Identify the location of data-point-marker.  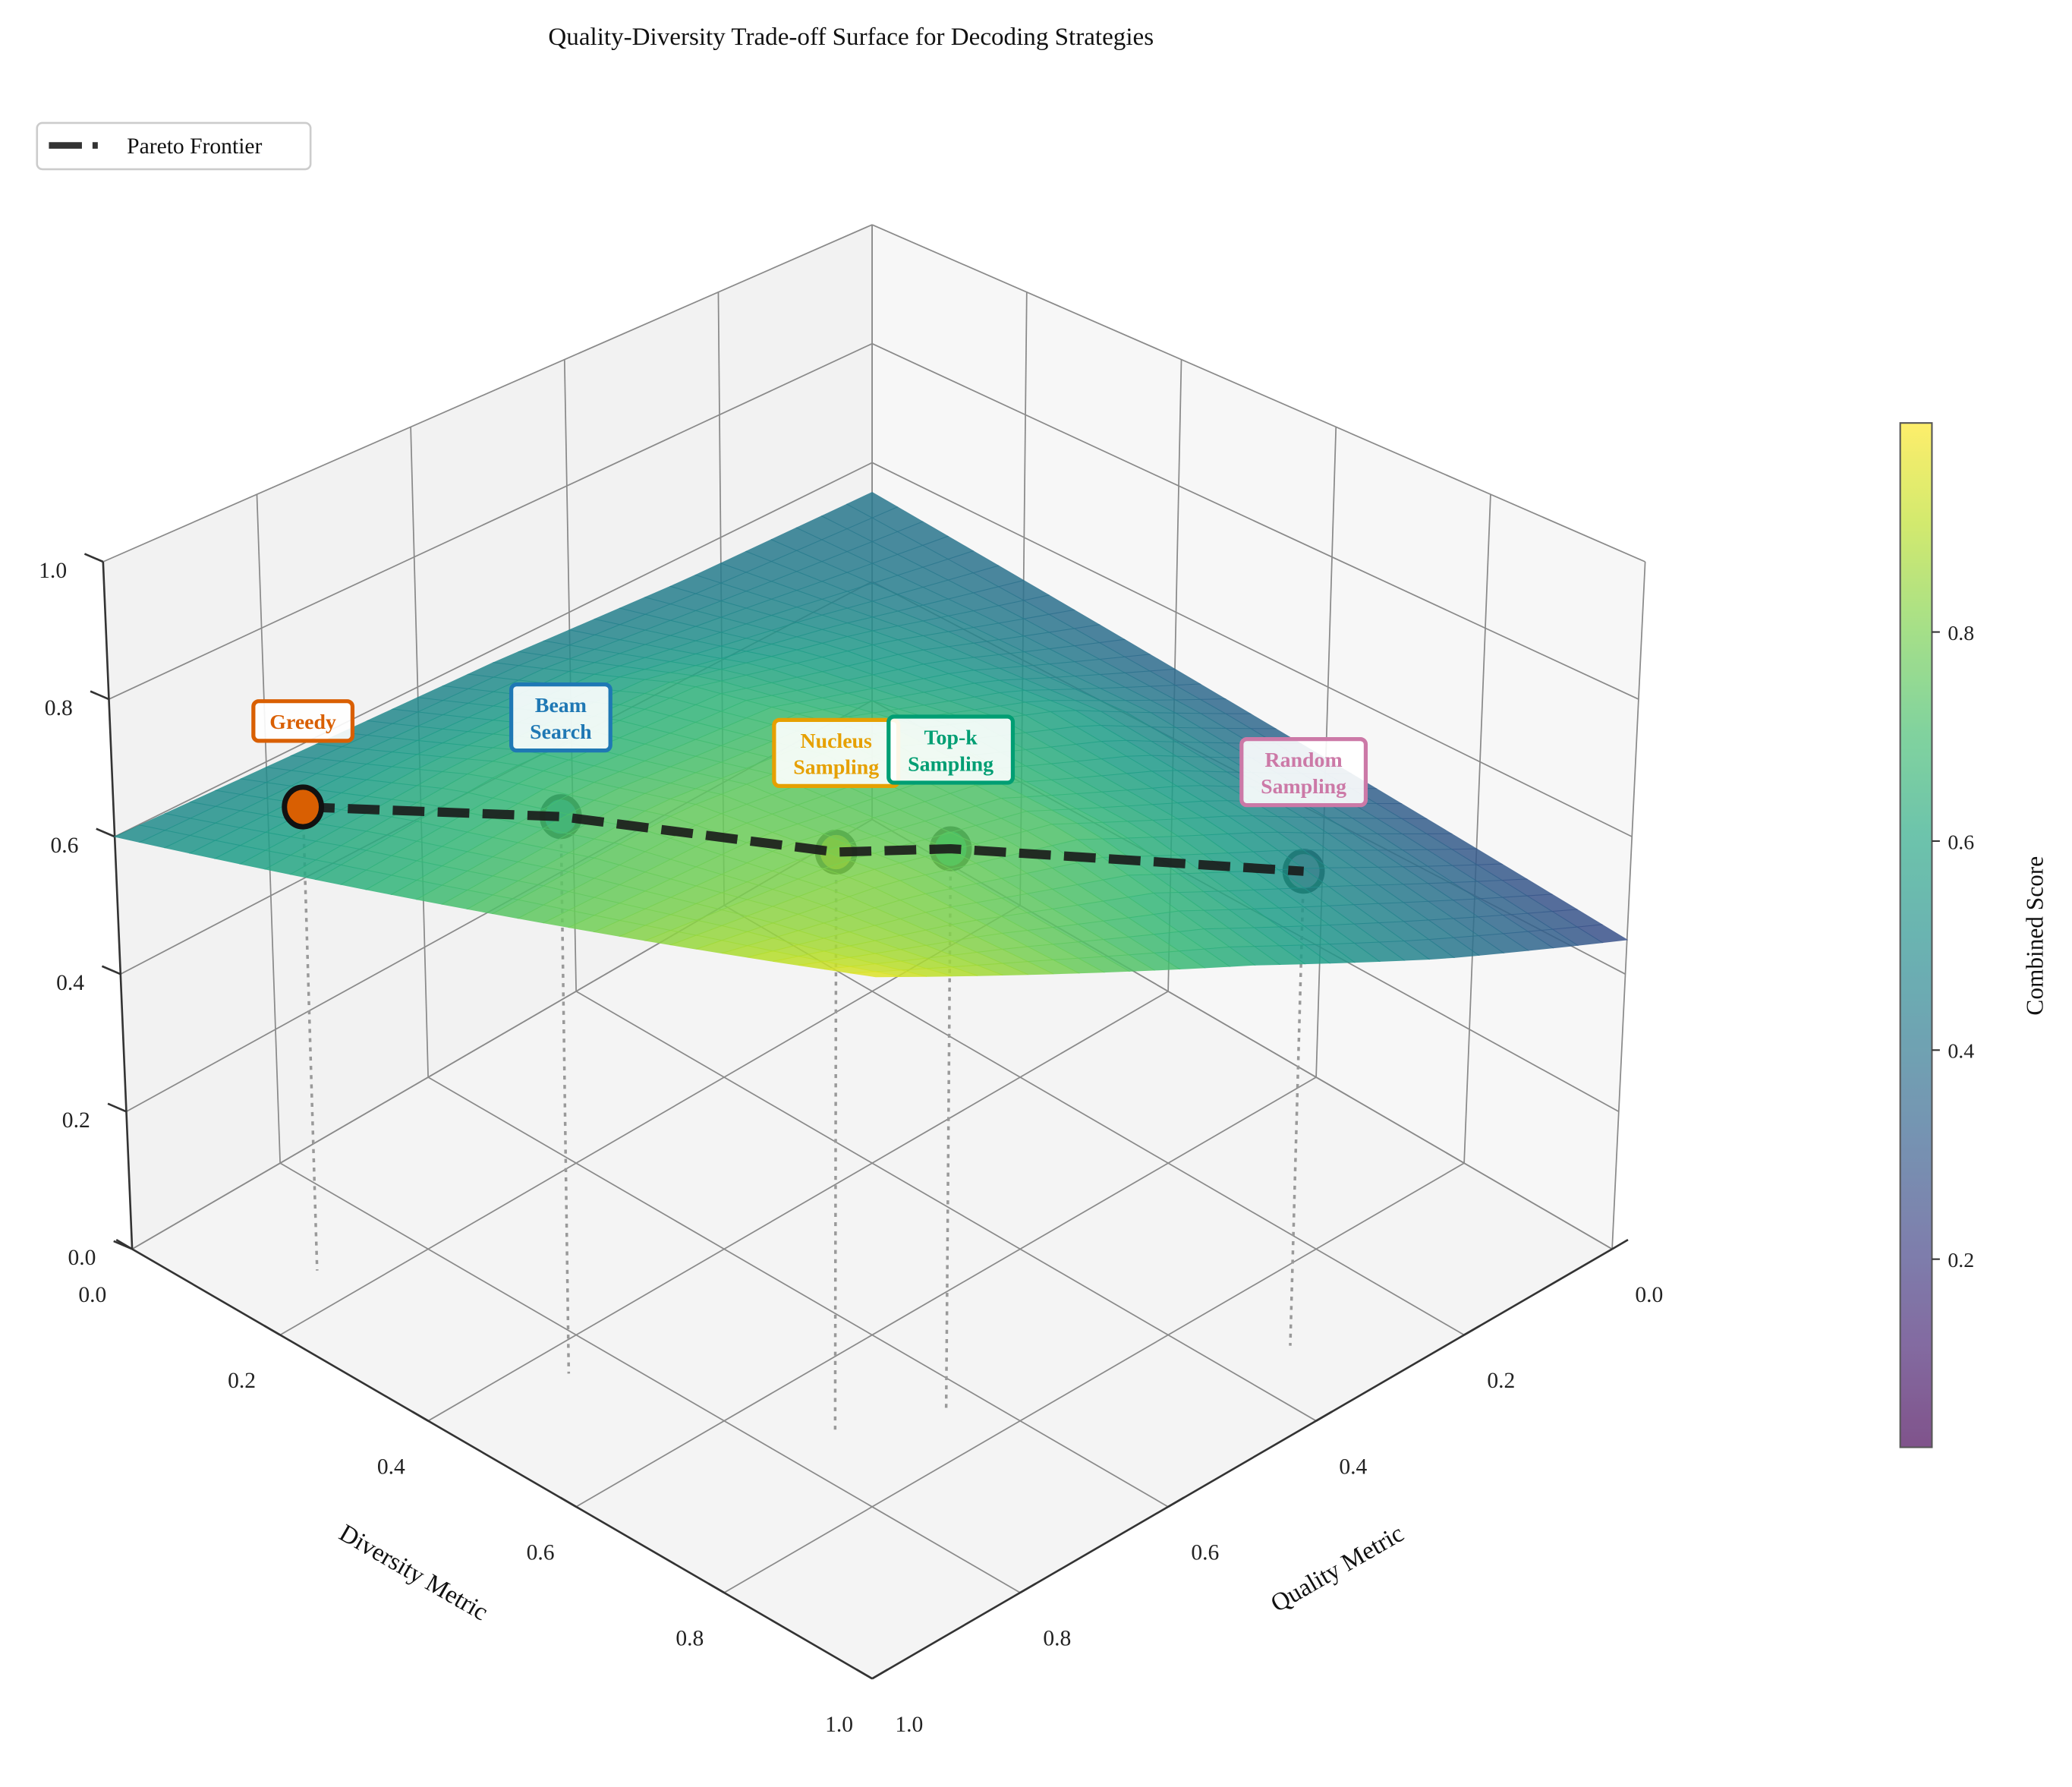
(303, 807).